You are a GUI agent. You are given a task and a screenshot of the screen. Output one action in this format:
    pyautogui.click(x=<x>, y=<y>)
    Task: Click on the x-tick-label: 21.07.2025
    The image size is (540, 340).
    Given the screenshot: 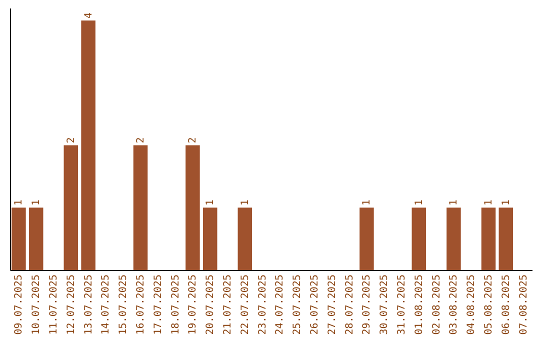 What is the action you would take?
    pyautogui.click(x=228, y=304)
    